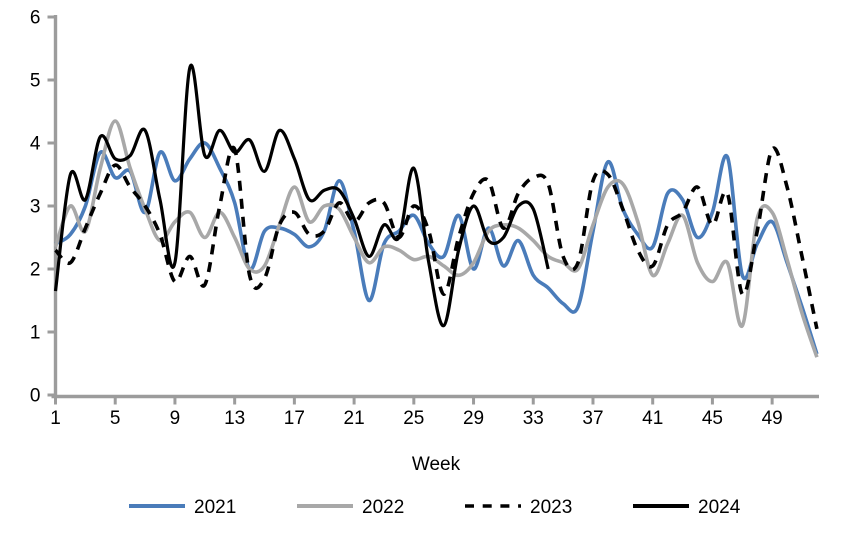 The image size is (852, 541). Describe the element at coordinates (35, 144) in the screenshot. I see `y-tick-label: 4` at that location.